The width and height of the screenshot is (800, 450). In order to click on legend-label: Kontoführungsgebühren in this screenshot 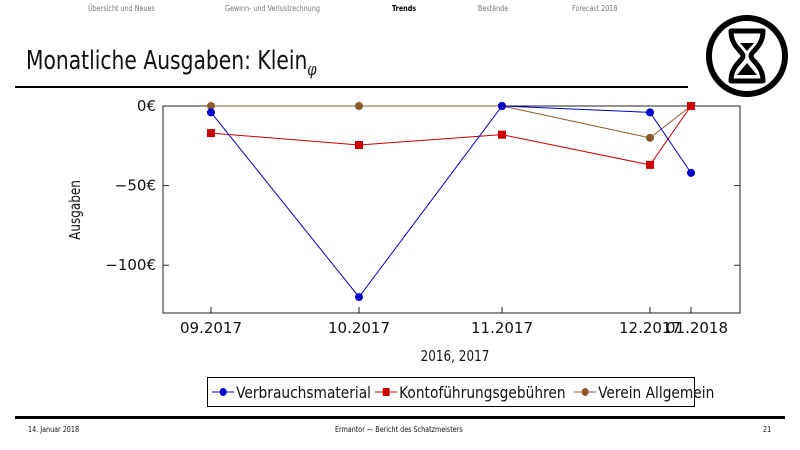, I will do `click(482, 392)`.